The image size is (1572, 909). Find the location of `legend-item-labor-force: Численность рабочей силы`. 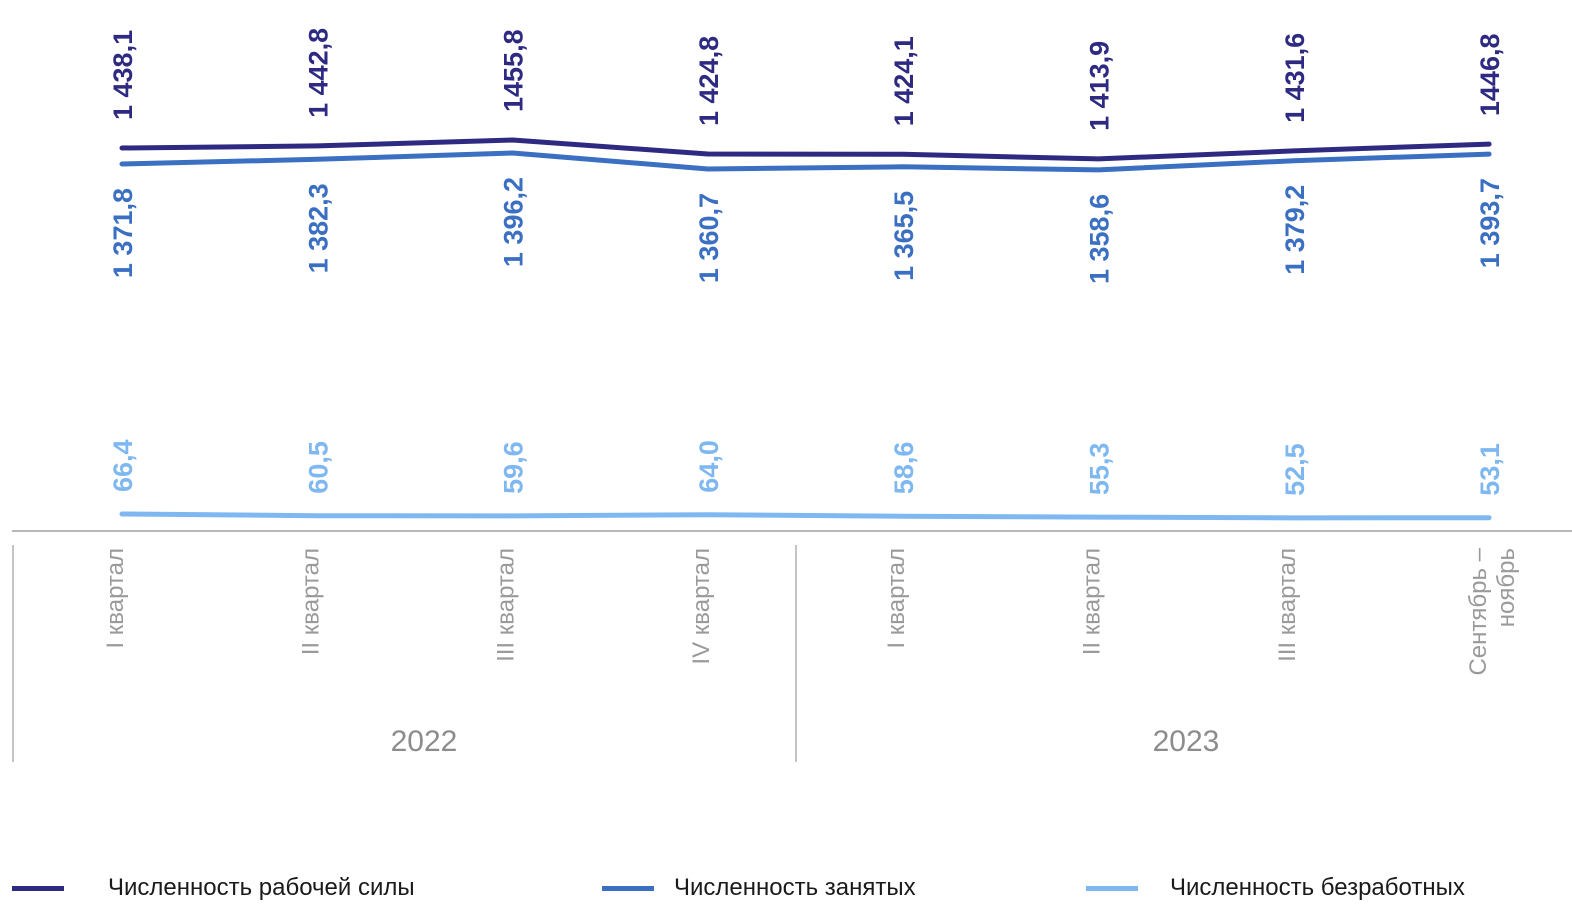

legend-item-labor-force: Численность рабочей силы is located at coordinates (213, 888).